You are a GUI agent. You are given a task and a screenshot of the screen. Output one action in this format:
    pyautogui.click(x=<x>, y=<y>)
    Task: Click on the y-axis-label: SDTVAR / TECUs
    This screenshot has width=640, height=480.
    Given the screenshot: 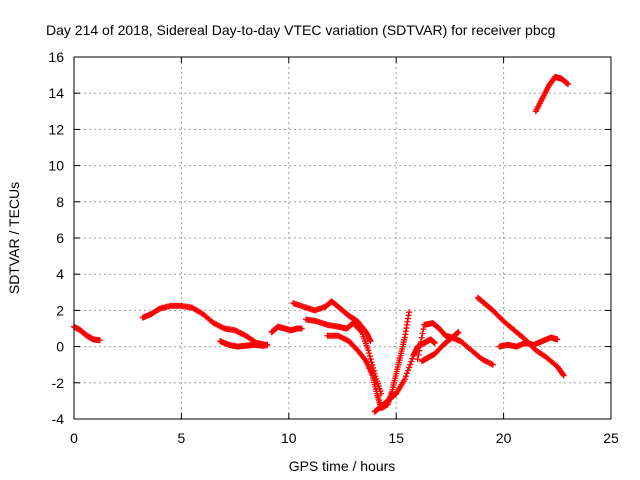 What is the action you would take?
    pyautogui.click(x=14, y=238)
    